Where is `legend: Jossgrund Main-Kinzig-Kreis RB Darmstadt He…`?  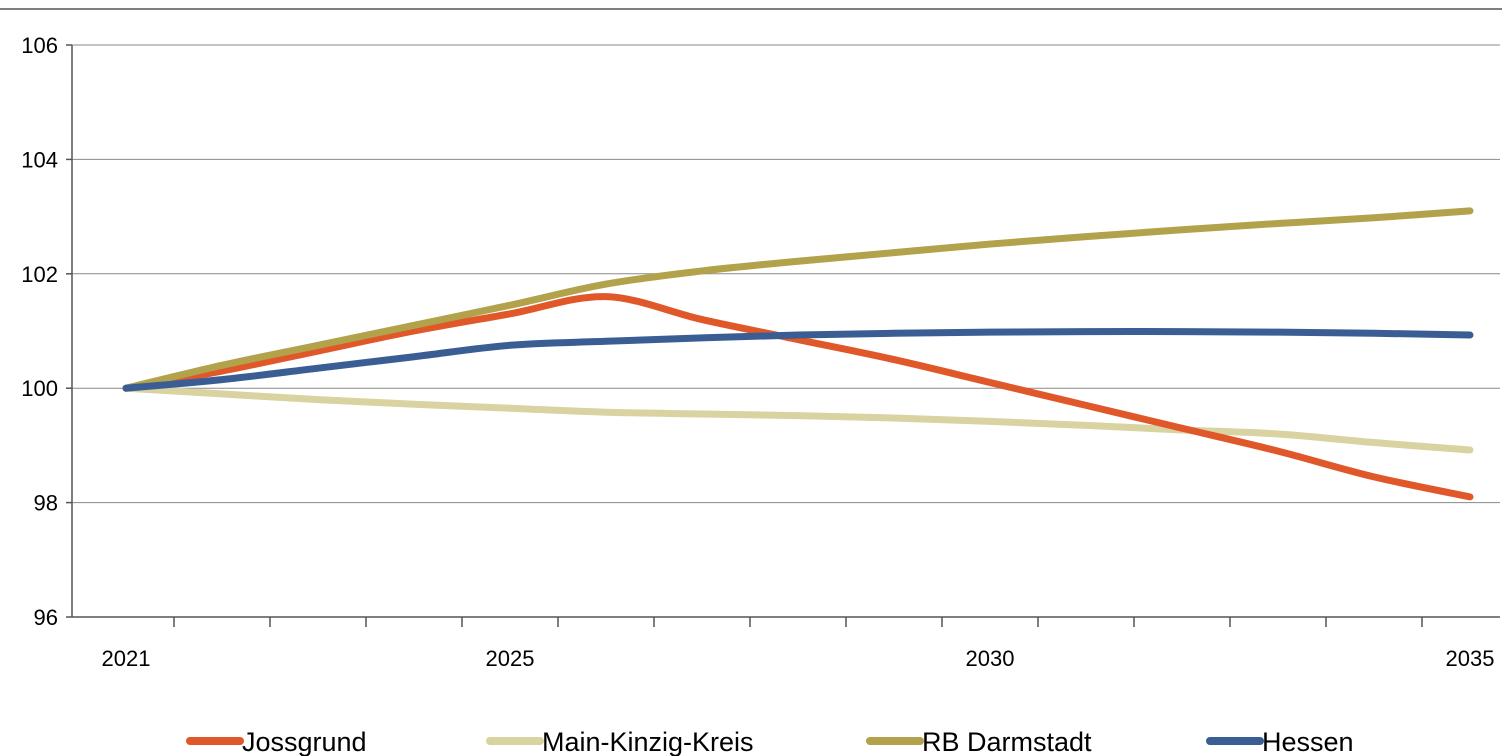
legend: Jossgrund Main-Kinzig-Kreis RB Darmstadt He… is located at coordinates (770, 741).